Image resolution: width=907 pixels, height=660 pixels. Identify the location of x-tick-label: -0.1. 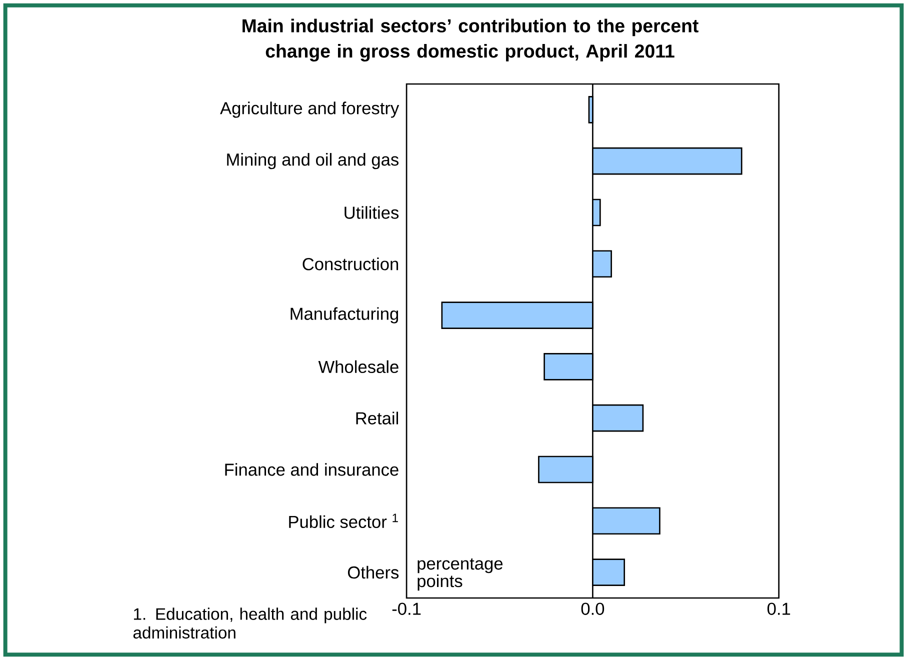
(406, 608).